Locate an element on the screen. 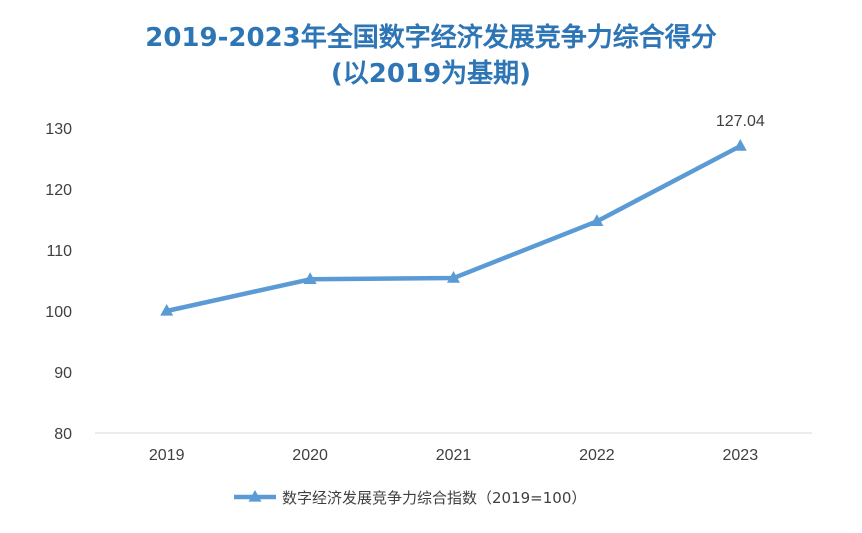 This screenshot has height=533, width=862. x-tick-label: 2021 is located at coordinates (454, 455).